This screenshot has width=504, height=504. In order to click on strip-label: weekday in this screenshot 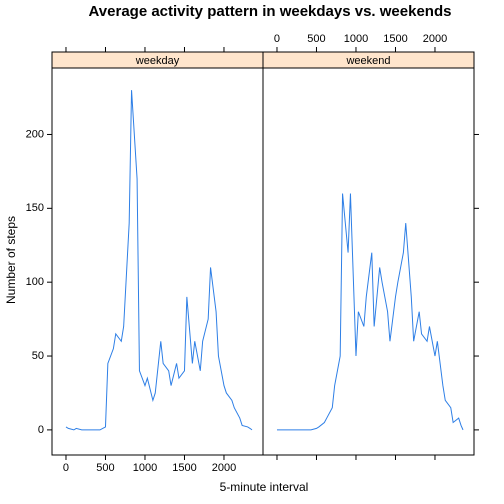, I will do `click(157, 61)`.